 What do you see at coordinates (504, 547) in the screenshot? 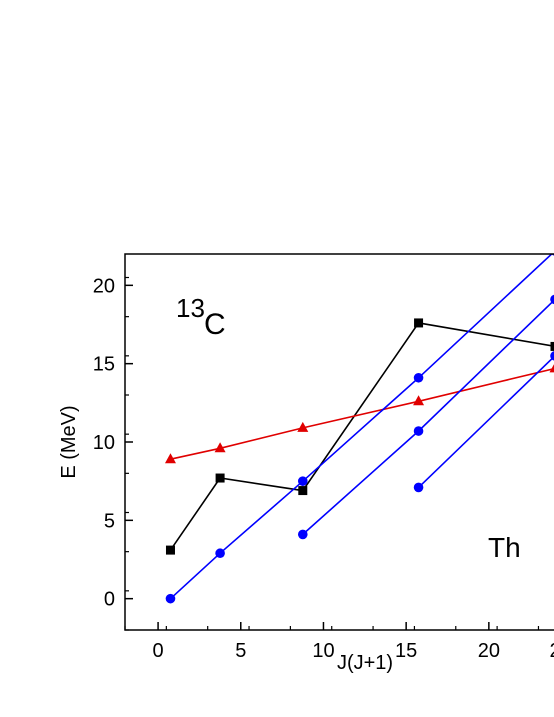
I see `annotation-th: Th` at bounding box center [504, 547].